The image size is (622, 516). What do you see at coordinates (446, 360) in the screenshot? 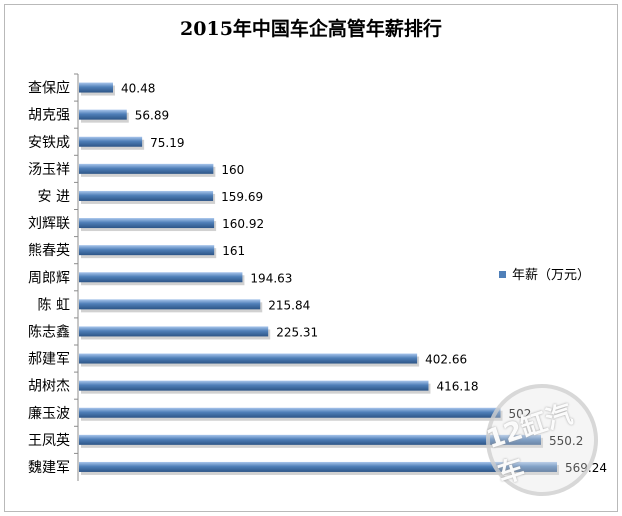
I see `data-label: 402.66` at bounding box center [446, 360].